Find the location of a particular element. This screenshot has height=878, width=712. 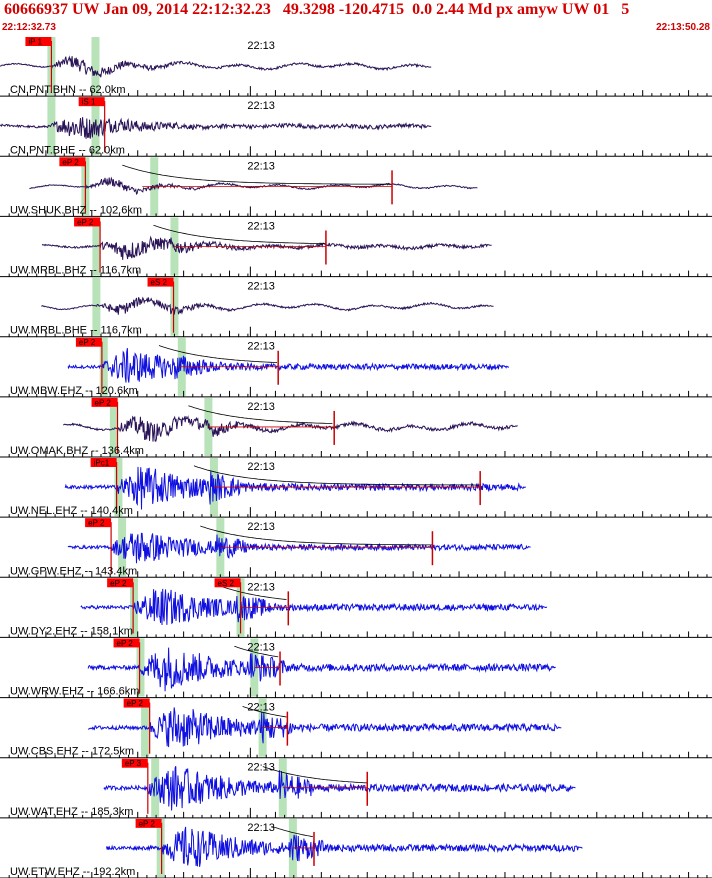

trace-panel: 22:13 eP 2 UW.CBS.EHZ -- 172.5km is located at coordinates (356, 728).